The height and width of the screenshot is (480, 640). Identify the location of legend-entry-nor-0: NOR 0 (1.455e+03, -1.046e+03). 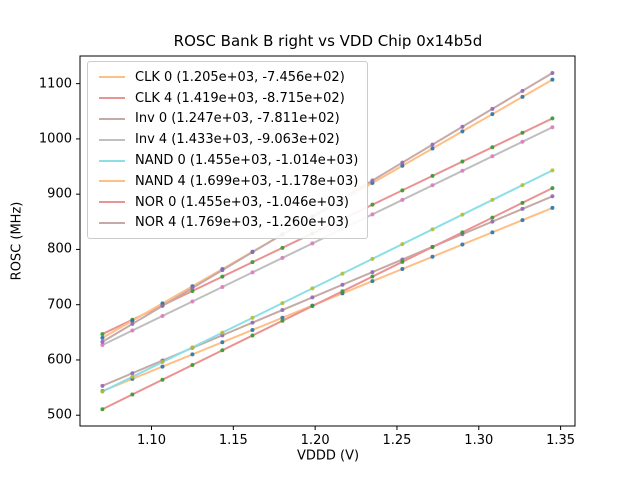
(227, 202).